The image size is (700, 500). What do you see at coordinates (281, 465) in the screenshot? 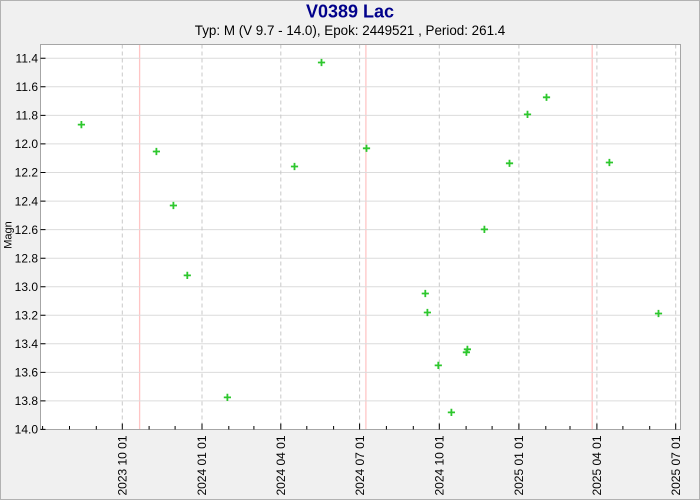
I see `svg-text: 2024 04 01` at bounding box center [281, 465].